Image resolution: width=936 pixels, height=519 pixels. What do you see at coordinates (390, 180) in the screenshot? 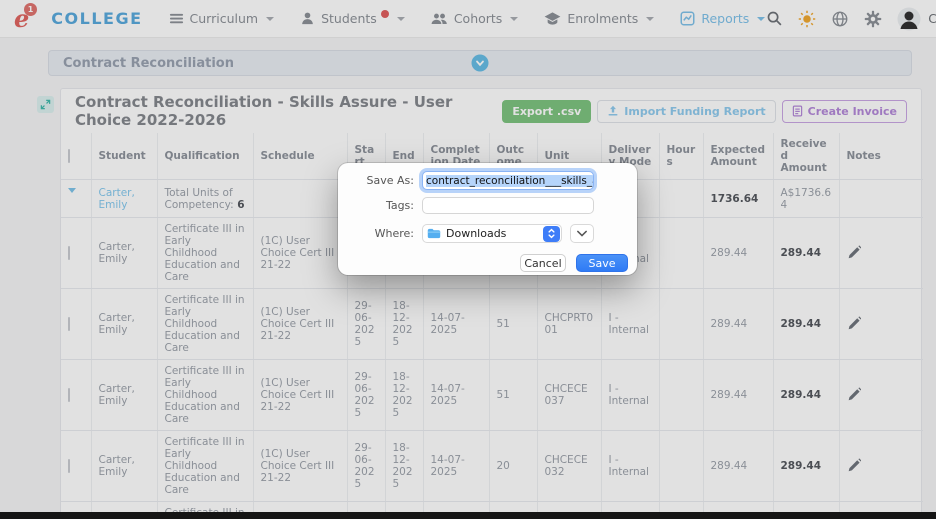
I see `save-as-label: Save As:` at bounding box center [390, 180].